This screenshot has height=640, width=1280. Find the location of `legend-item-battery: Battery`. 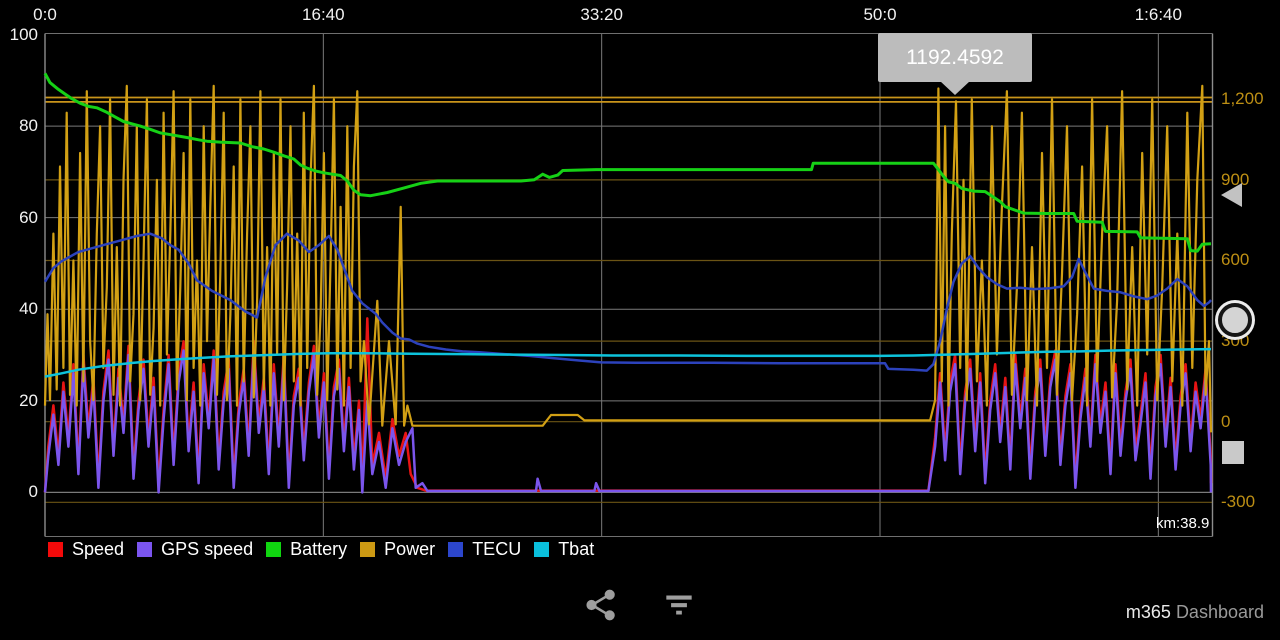

legend-item-battery: Battery is located at coordinates (306, 549).